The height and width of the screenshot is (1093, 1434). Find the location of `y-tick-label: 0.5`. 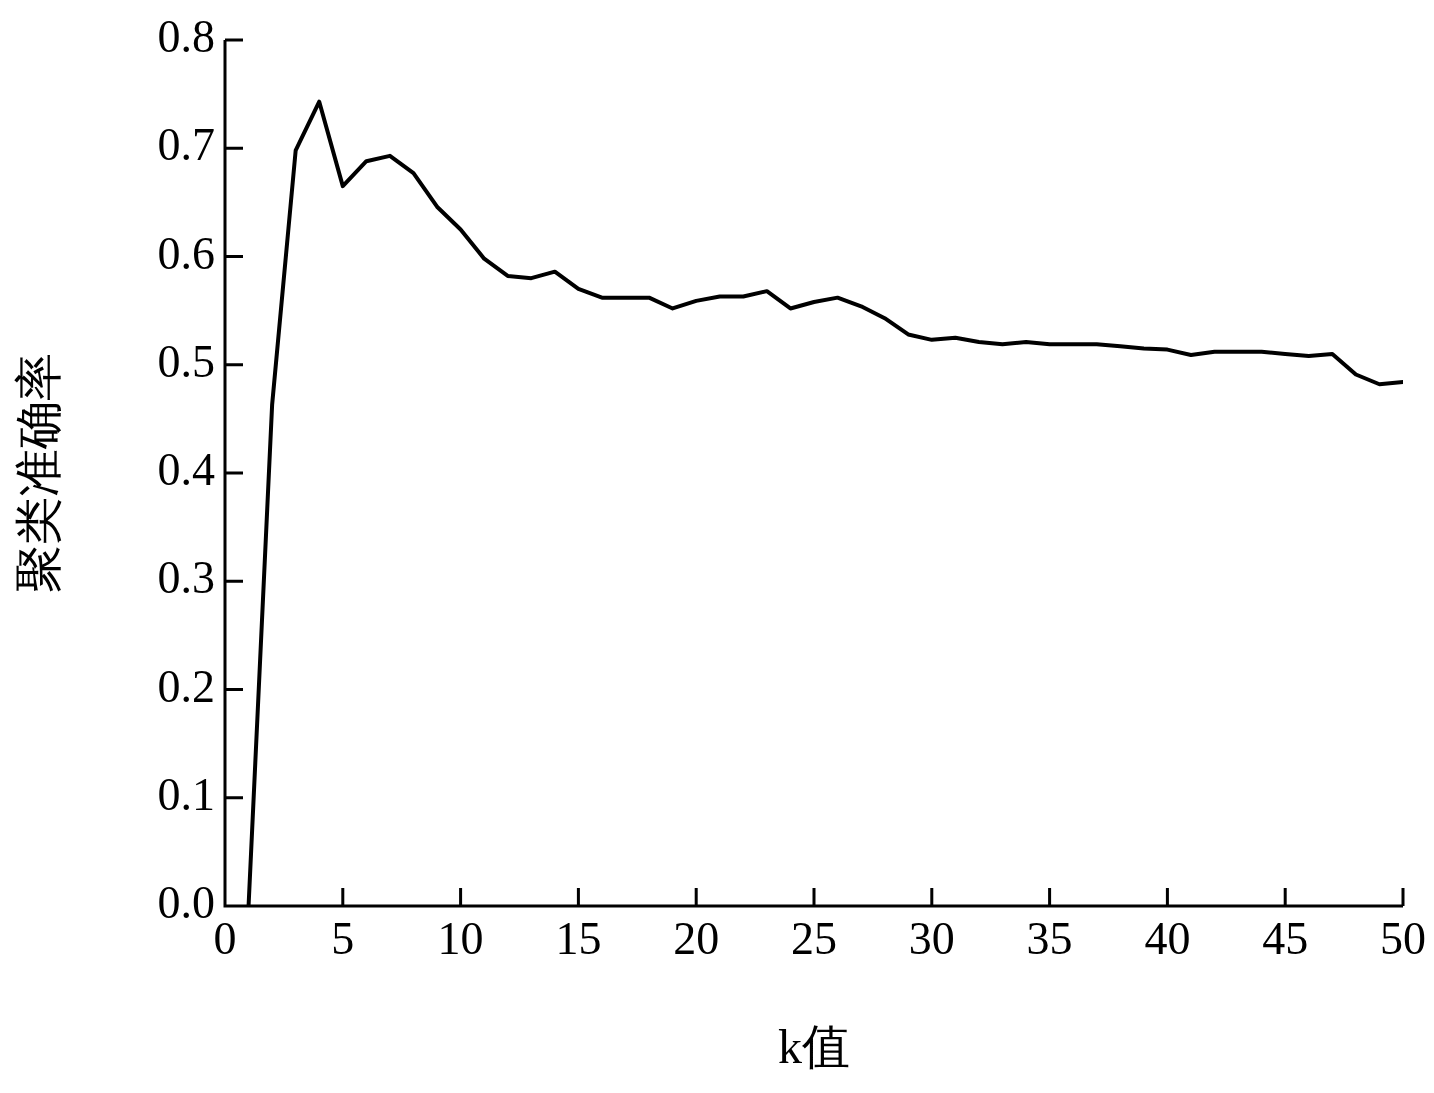

y-tick-label: 0.5 is located at coordinates (186, 361).